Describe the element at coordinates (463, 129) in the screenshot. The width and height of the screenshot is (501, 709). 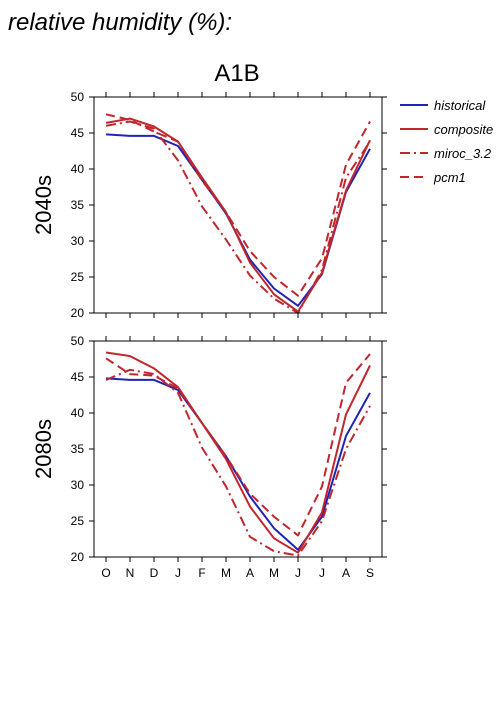
I see `legend-label: composite` at that location.